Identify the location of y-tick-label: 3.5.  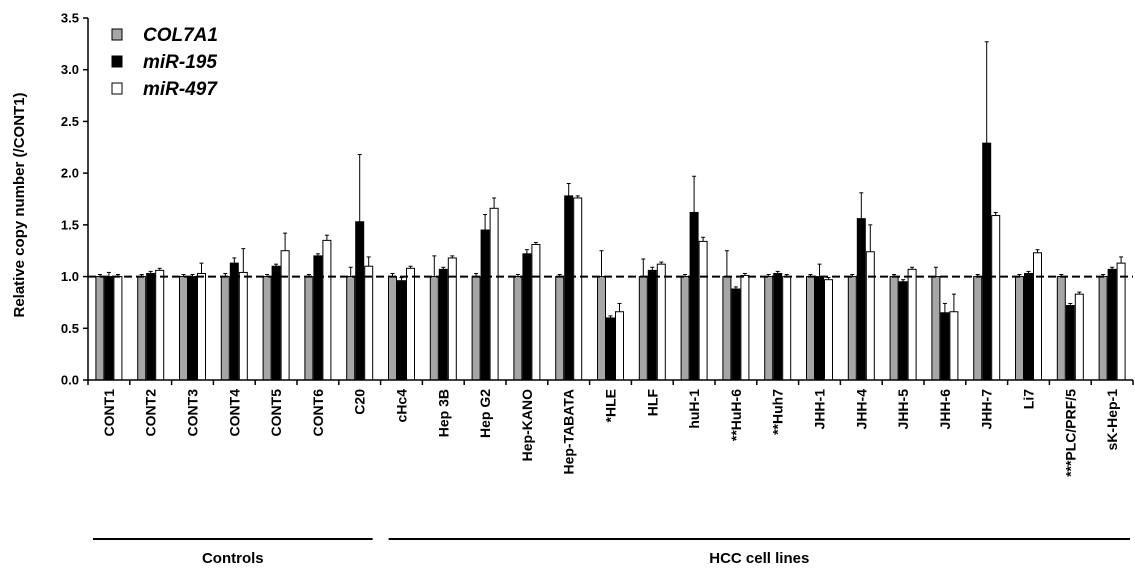
(70, 18).